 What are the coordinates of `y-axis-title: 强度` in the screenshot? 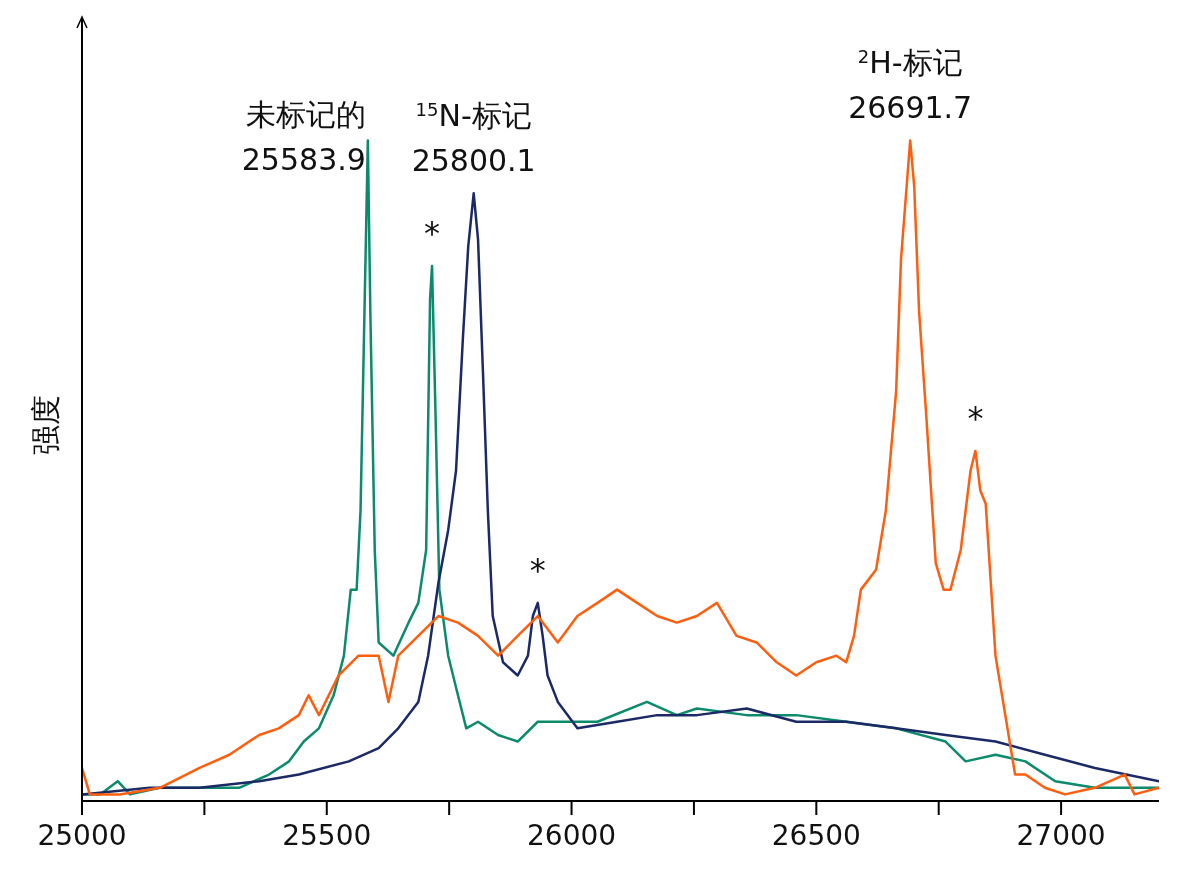 It's located at (45, 424).